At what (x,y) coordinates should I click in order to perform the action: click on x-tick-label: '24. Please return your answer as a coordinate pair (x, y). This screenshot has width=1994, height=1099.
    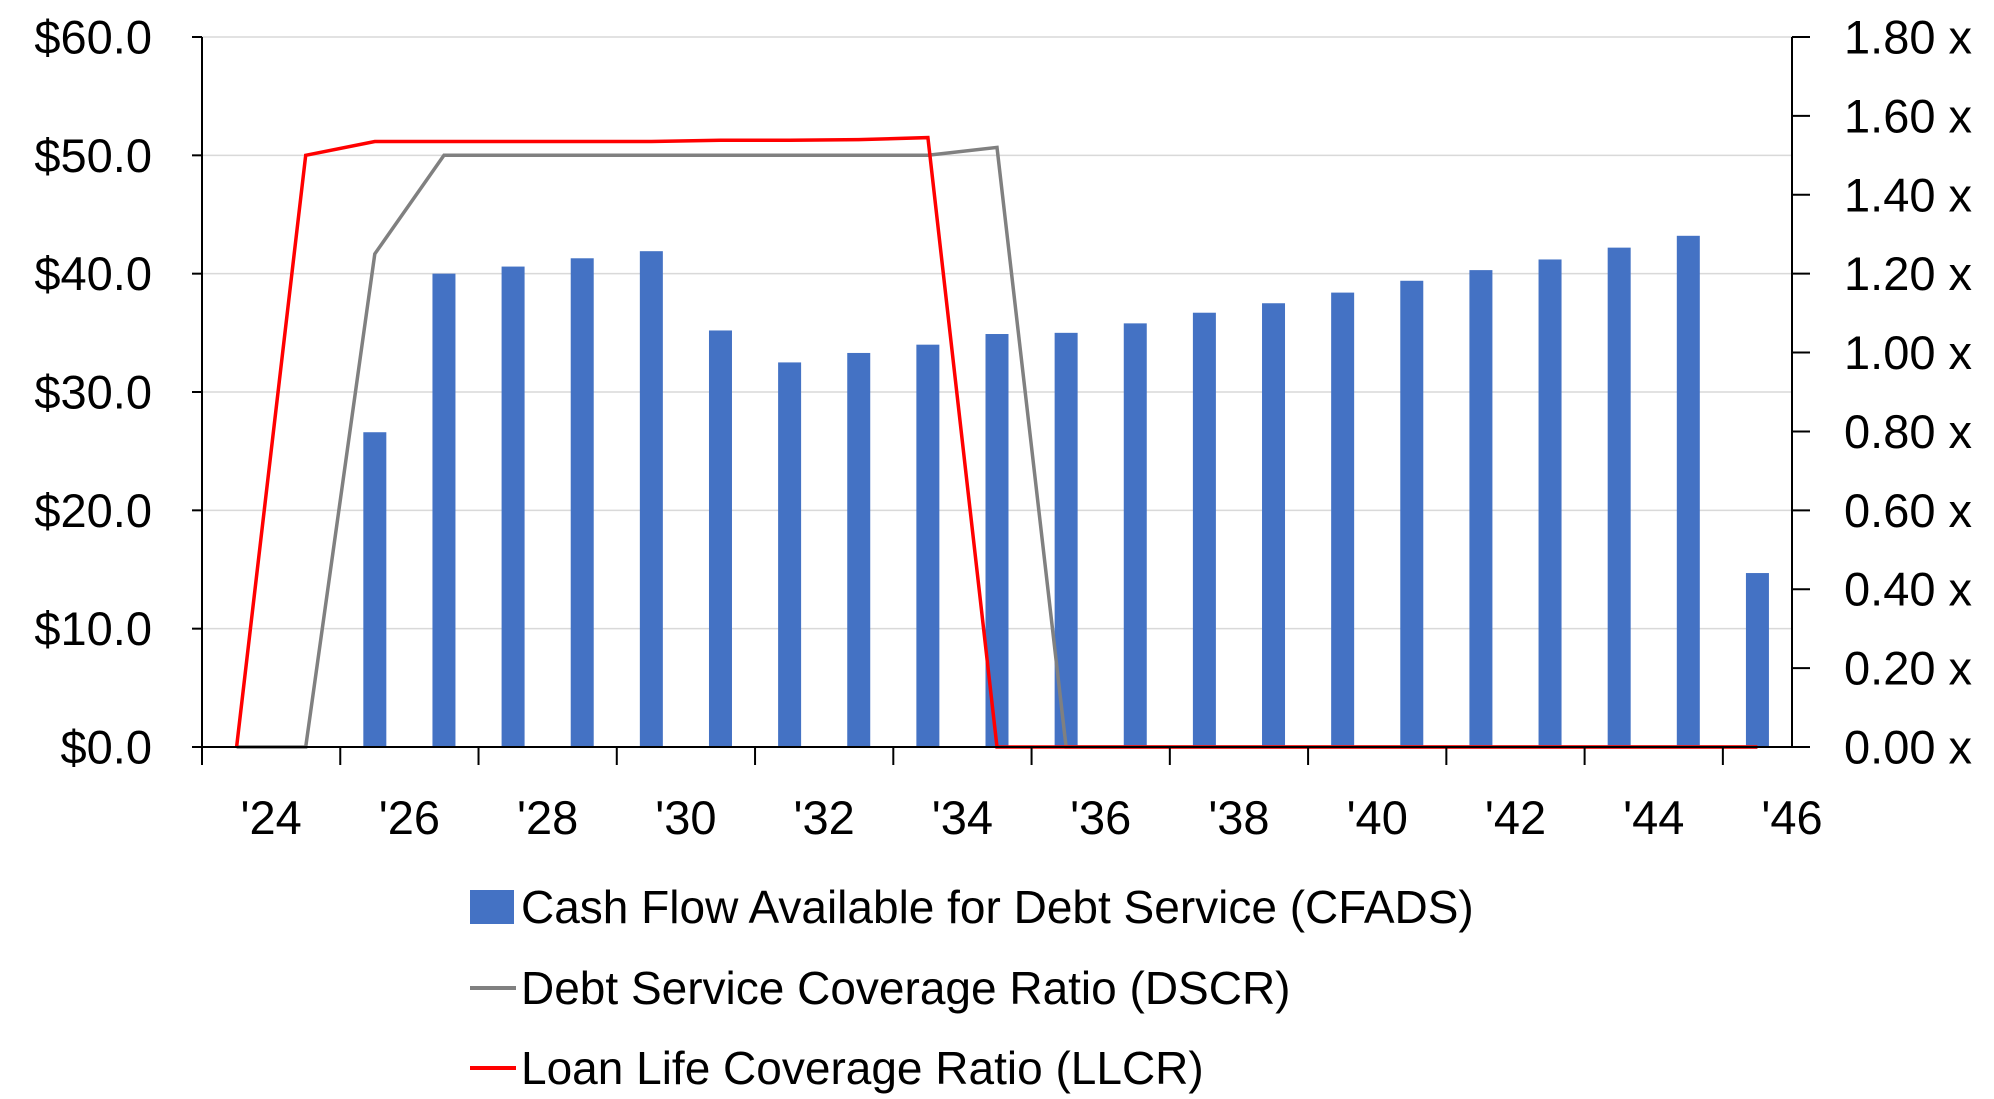
    Looking at the image, I should click on (270, 817).